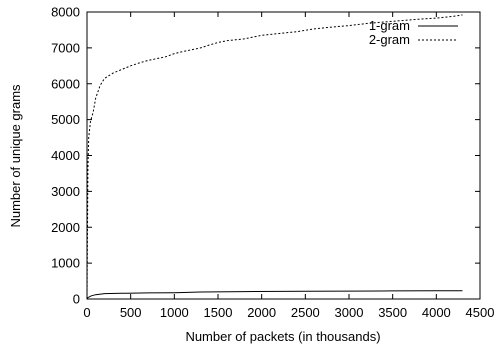 The image size is (497, 347). What do you see at coordinates (65, 119) in the screenshot?
I see `y-tick-label: 5000` at bounding box center [65, 119].